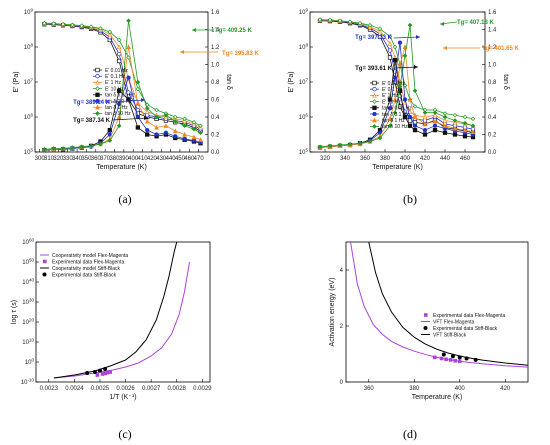 The width and height of the screenshot is (550, 445). Describe the element at coordinates (414, 389) in the screenshot. I see `x-tick-label: 380` at that location.